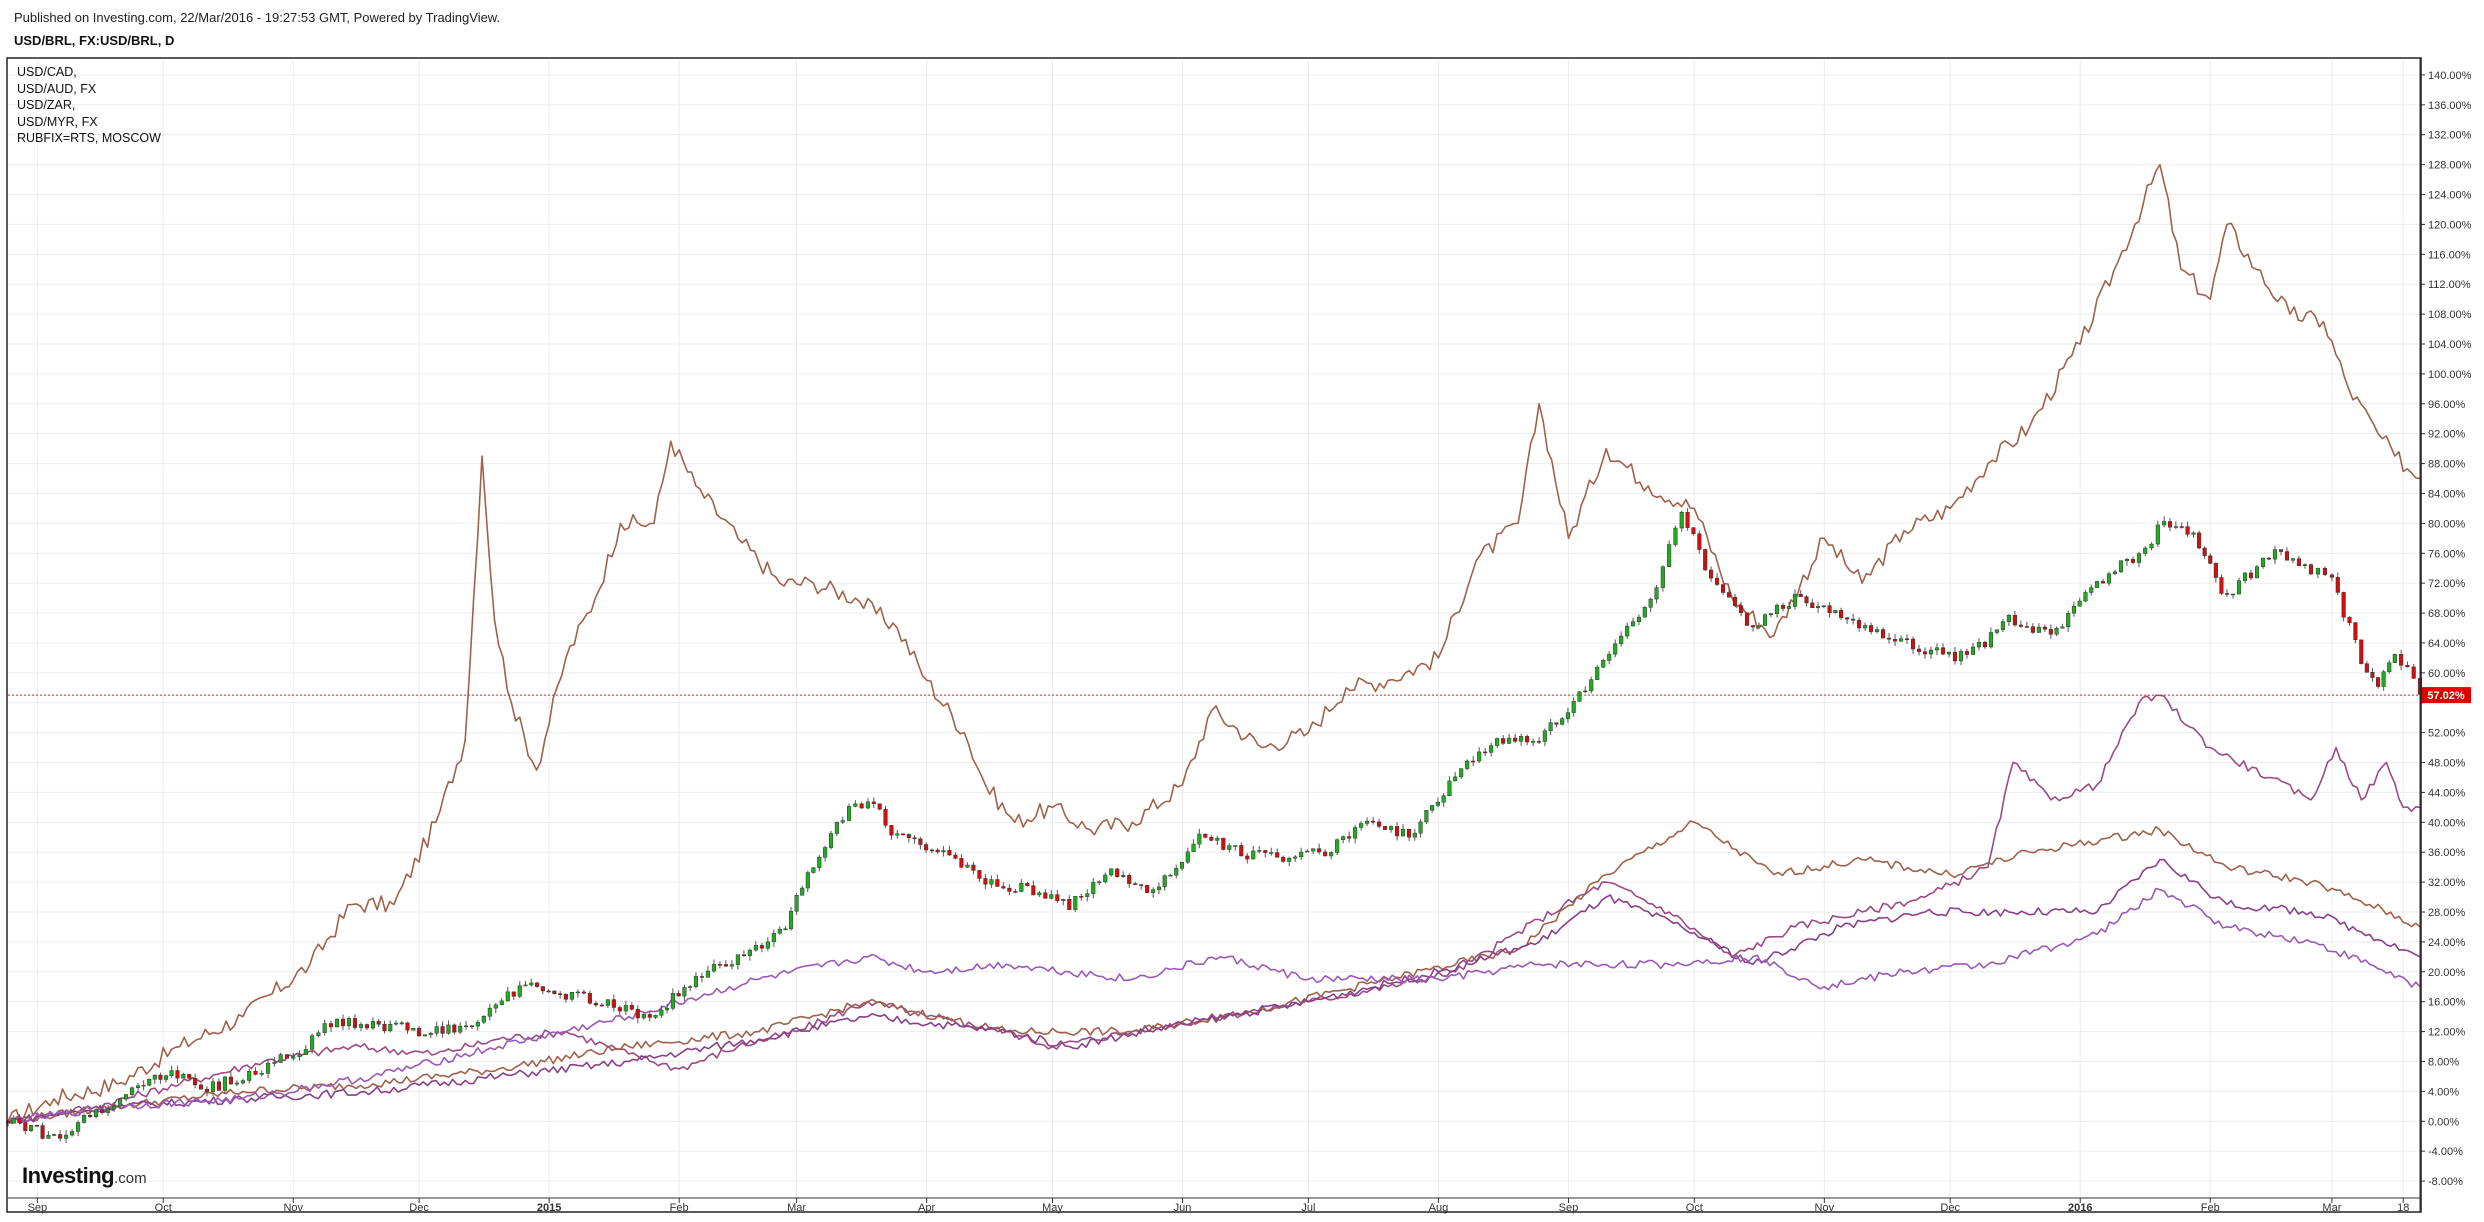 Image resolution: width=2484 pixels, height=1222 pixels. Describe the element at coordinates (2450, 375) in the screenshot. I see `y-tick-label: 100.00%` at that location.